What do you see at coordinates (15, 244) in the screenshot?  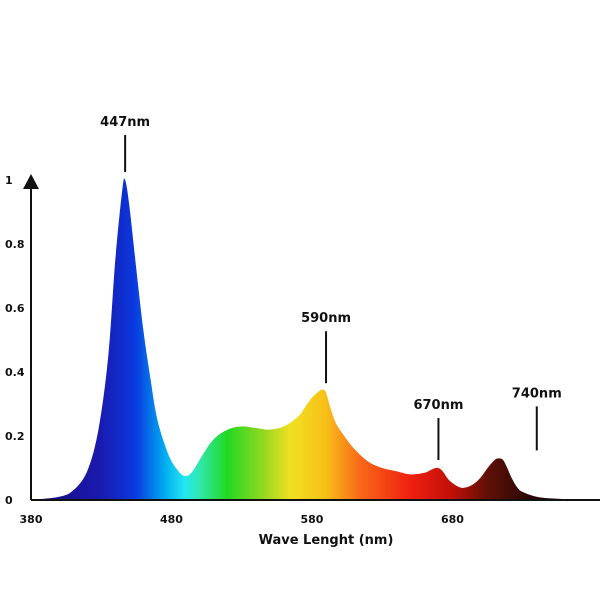 I see `y-tick-label: 0.8` at bounding box center [15, 244].